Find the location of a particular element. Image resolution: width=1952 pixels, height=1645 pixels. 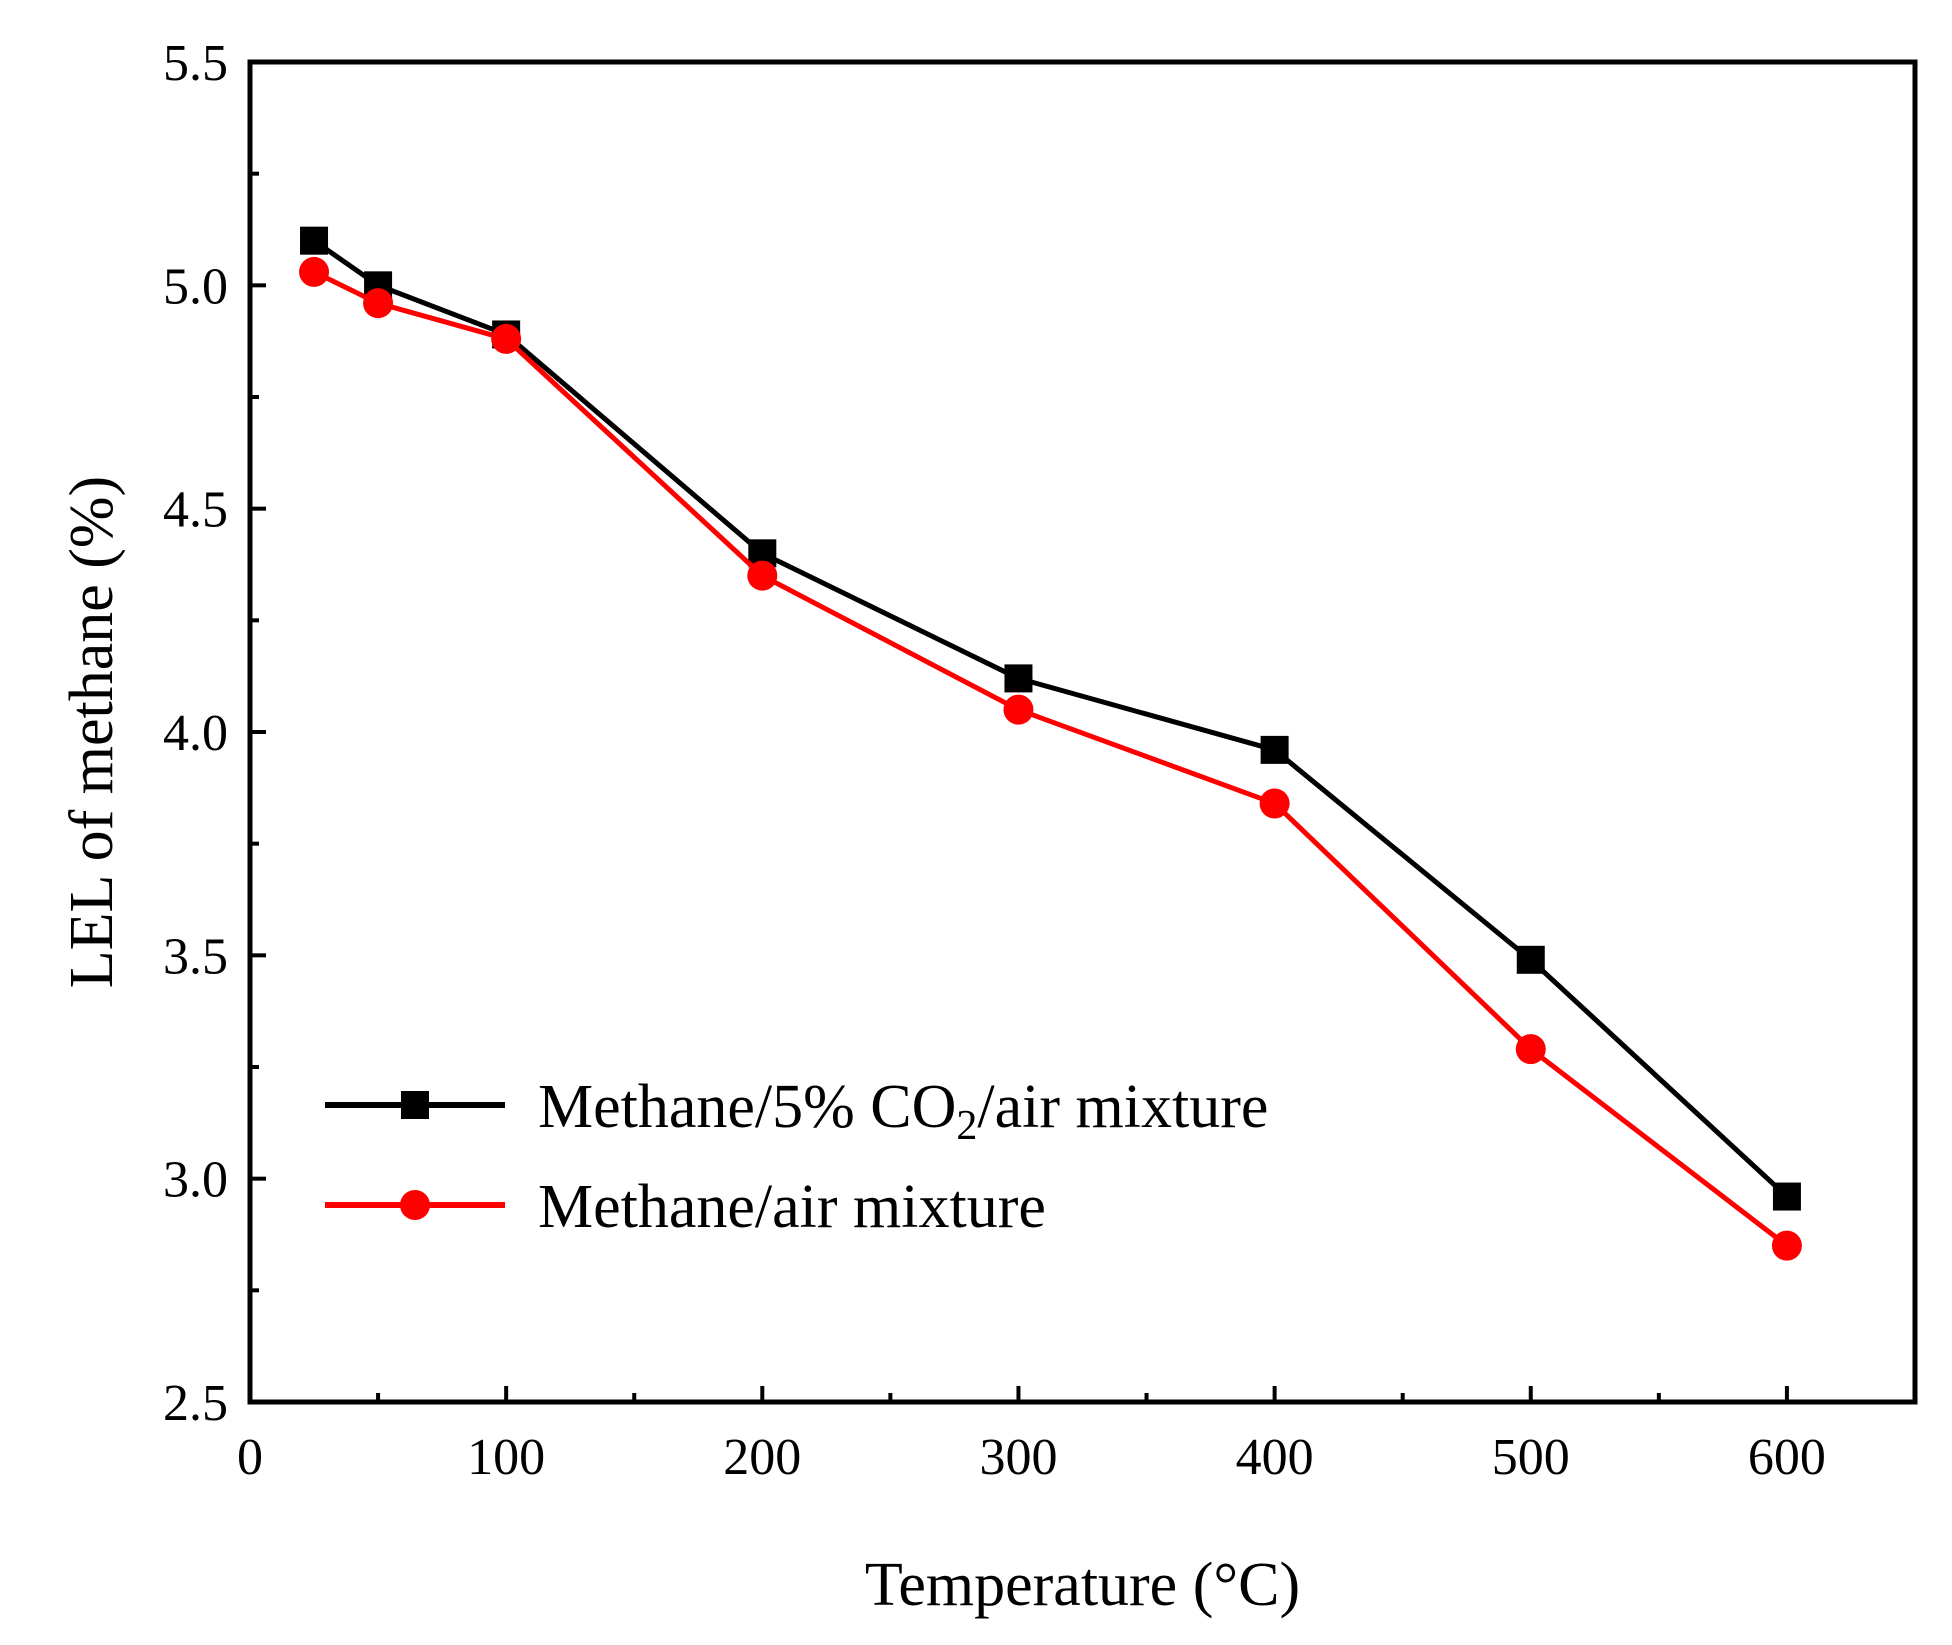

legend-marker-square is located at coordinates (415, 1105).